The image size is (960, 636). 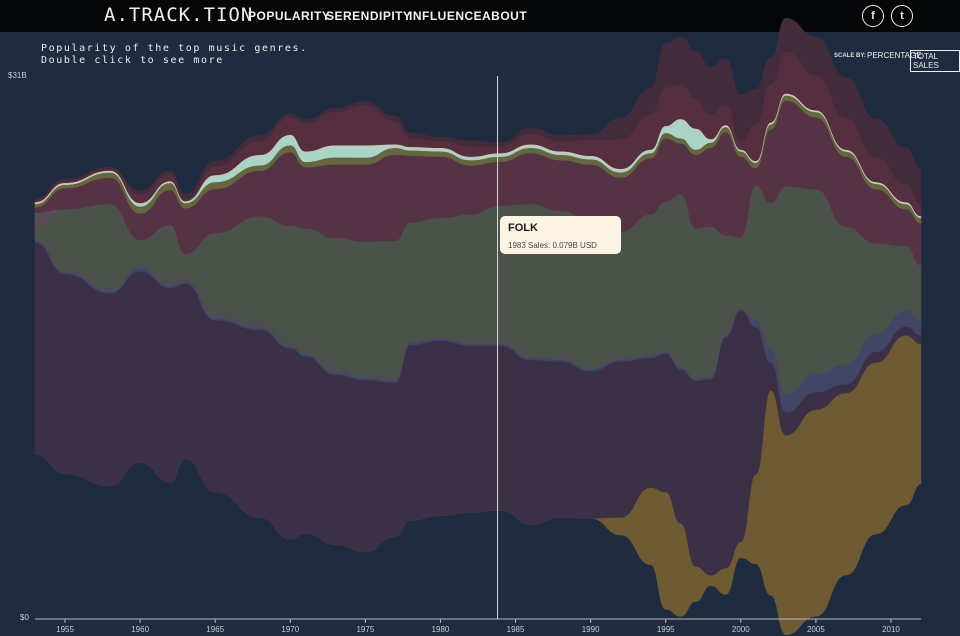 I want to click on x-tick-label-1975: 1975, so click(x=365, y=629).